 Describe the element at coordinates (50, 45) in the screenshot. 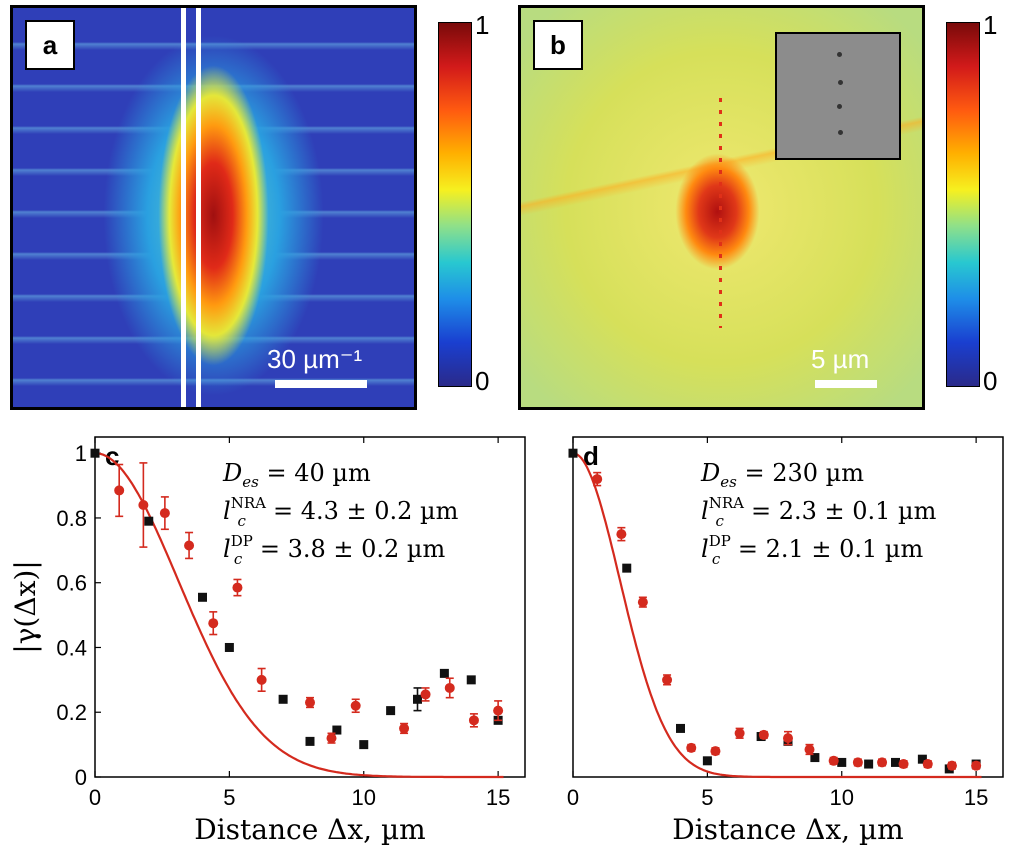

I see `panel-label-a: a` at that location.